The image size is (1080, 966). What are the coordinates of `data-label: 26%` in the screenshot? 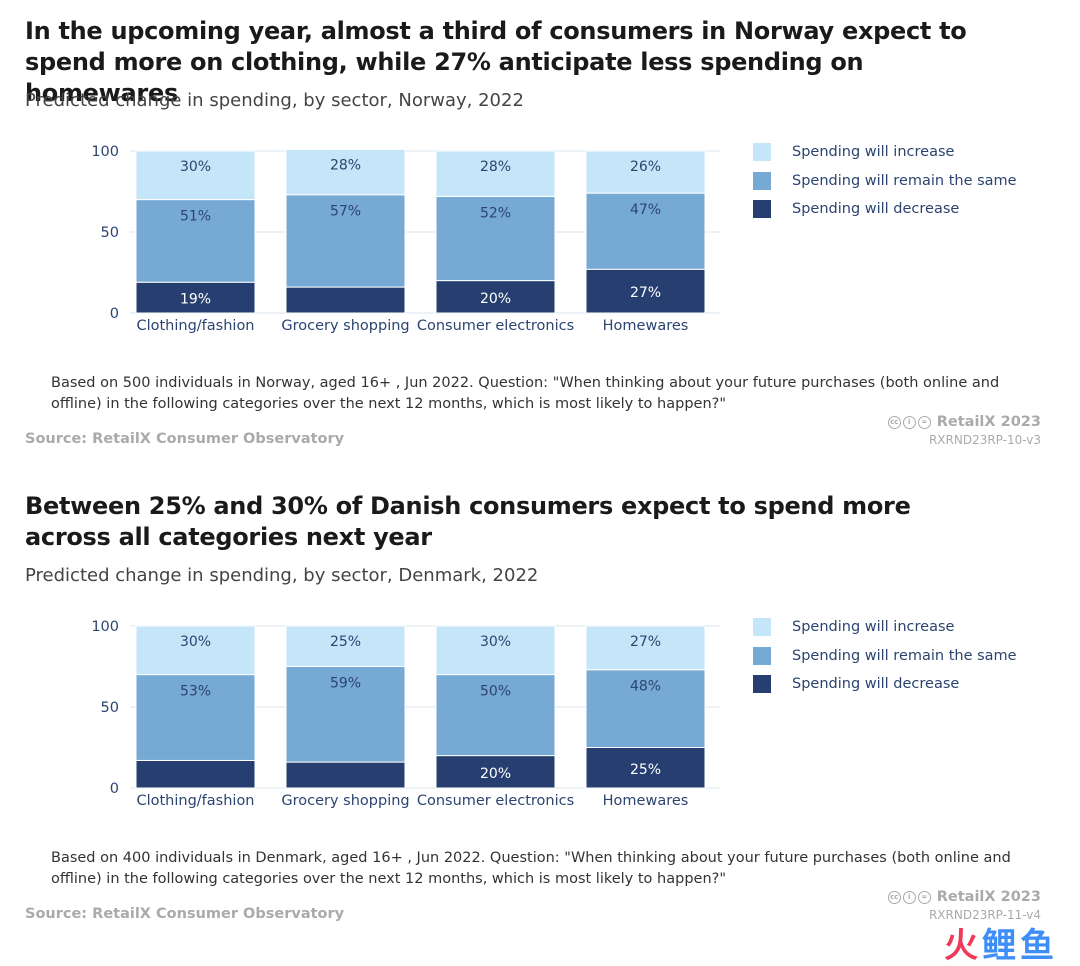 It's located at (645, 167).